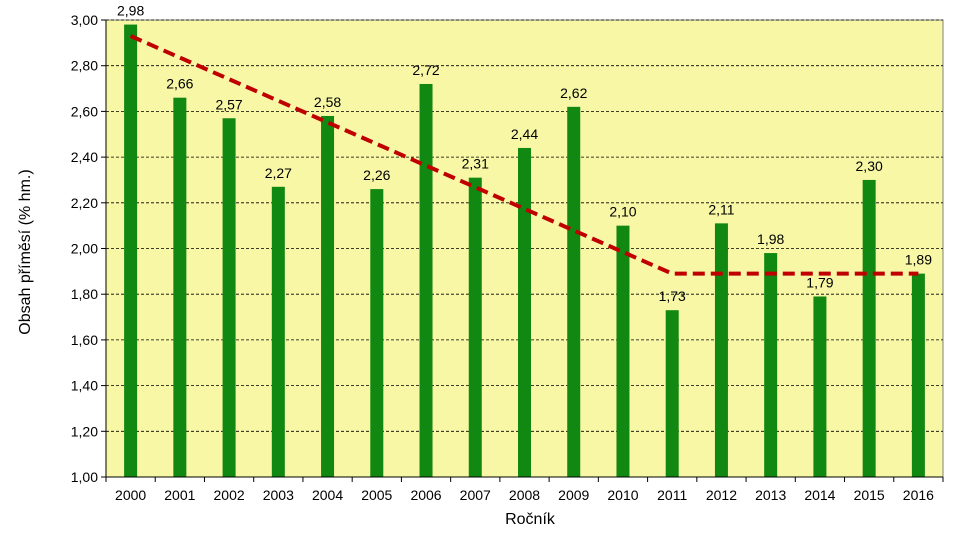 This screenshot has height=552, width=961. Describe the element at coordinates (721, 495) in the screenshot. I see `x-tick-label: 2012` at that location.